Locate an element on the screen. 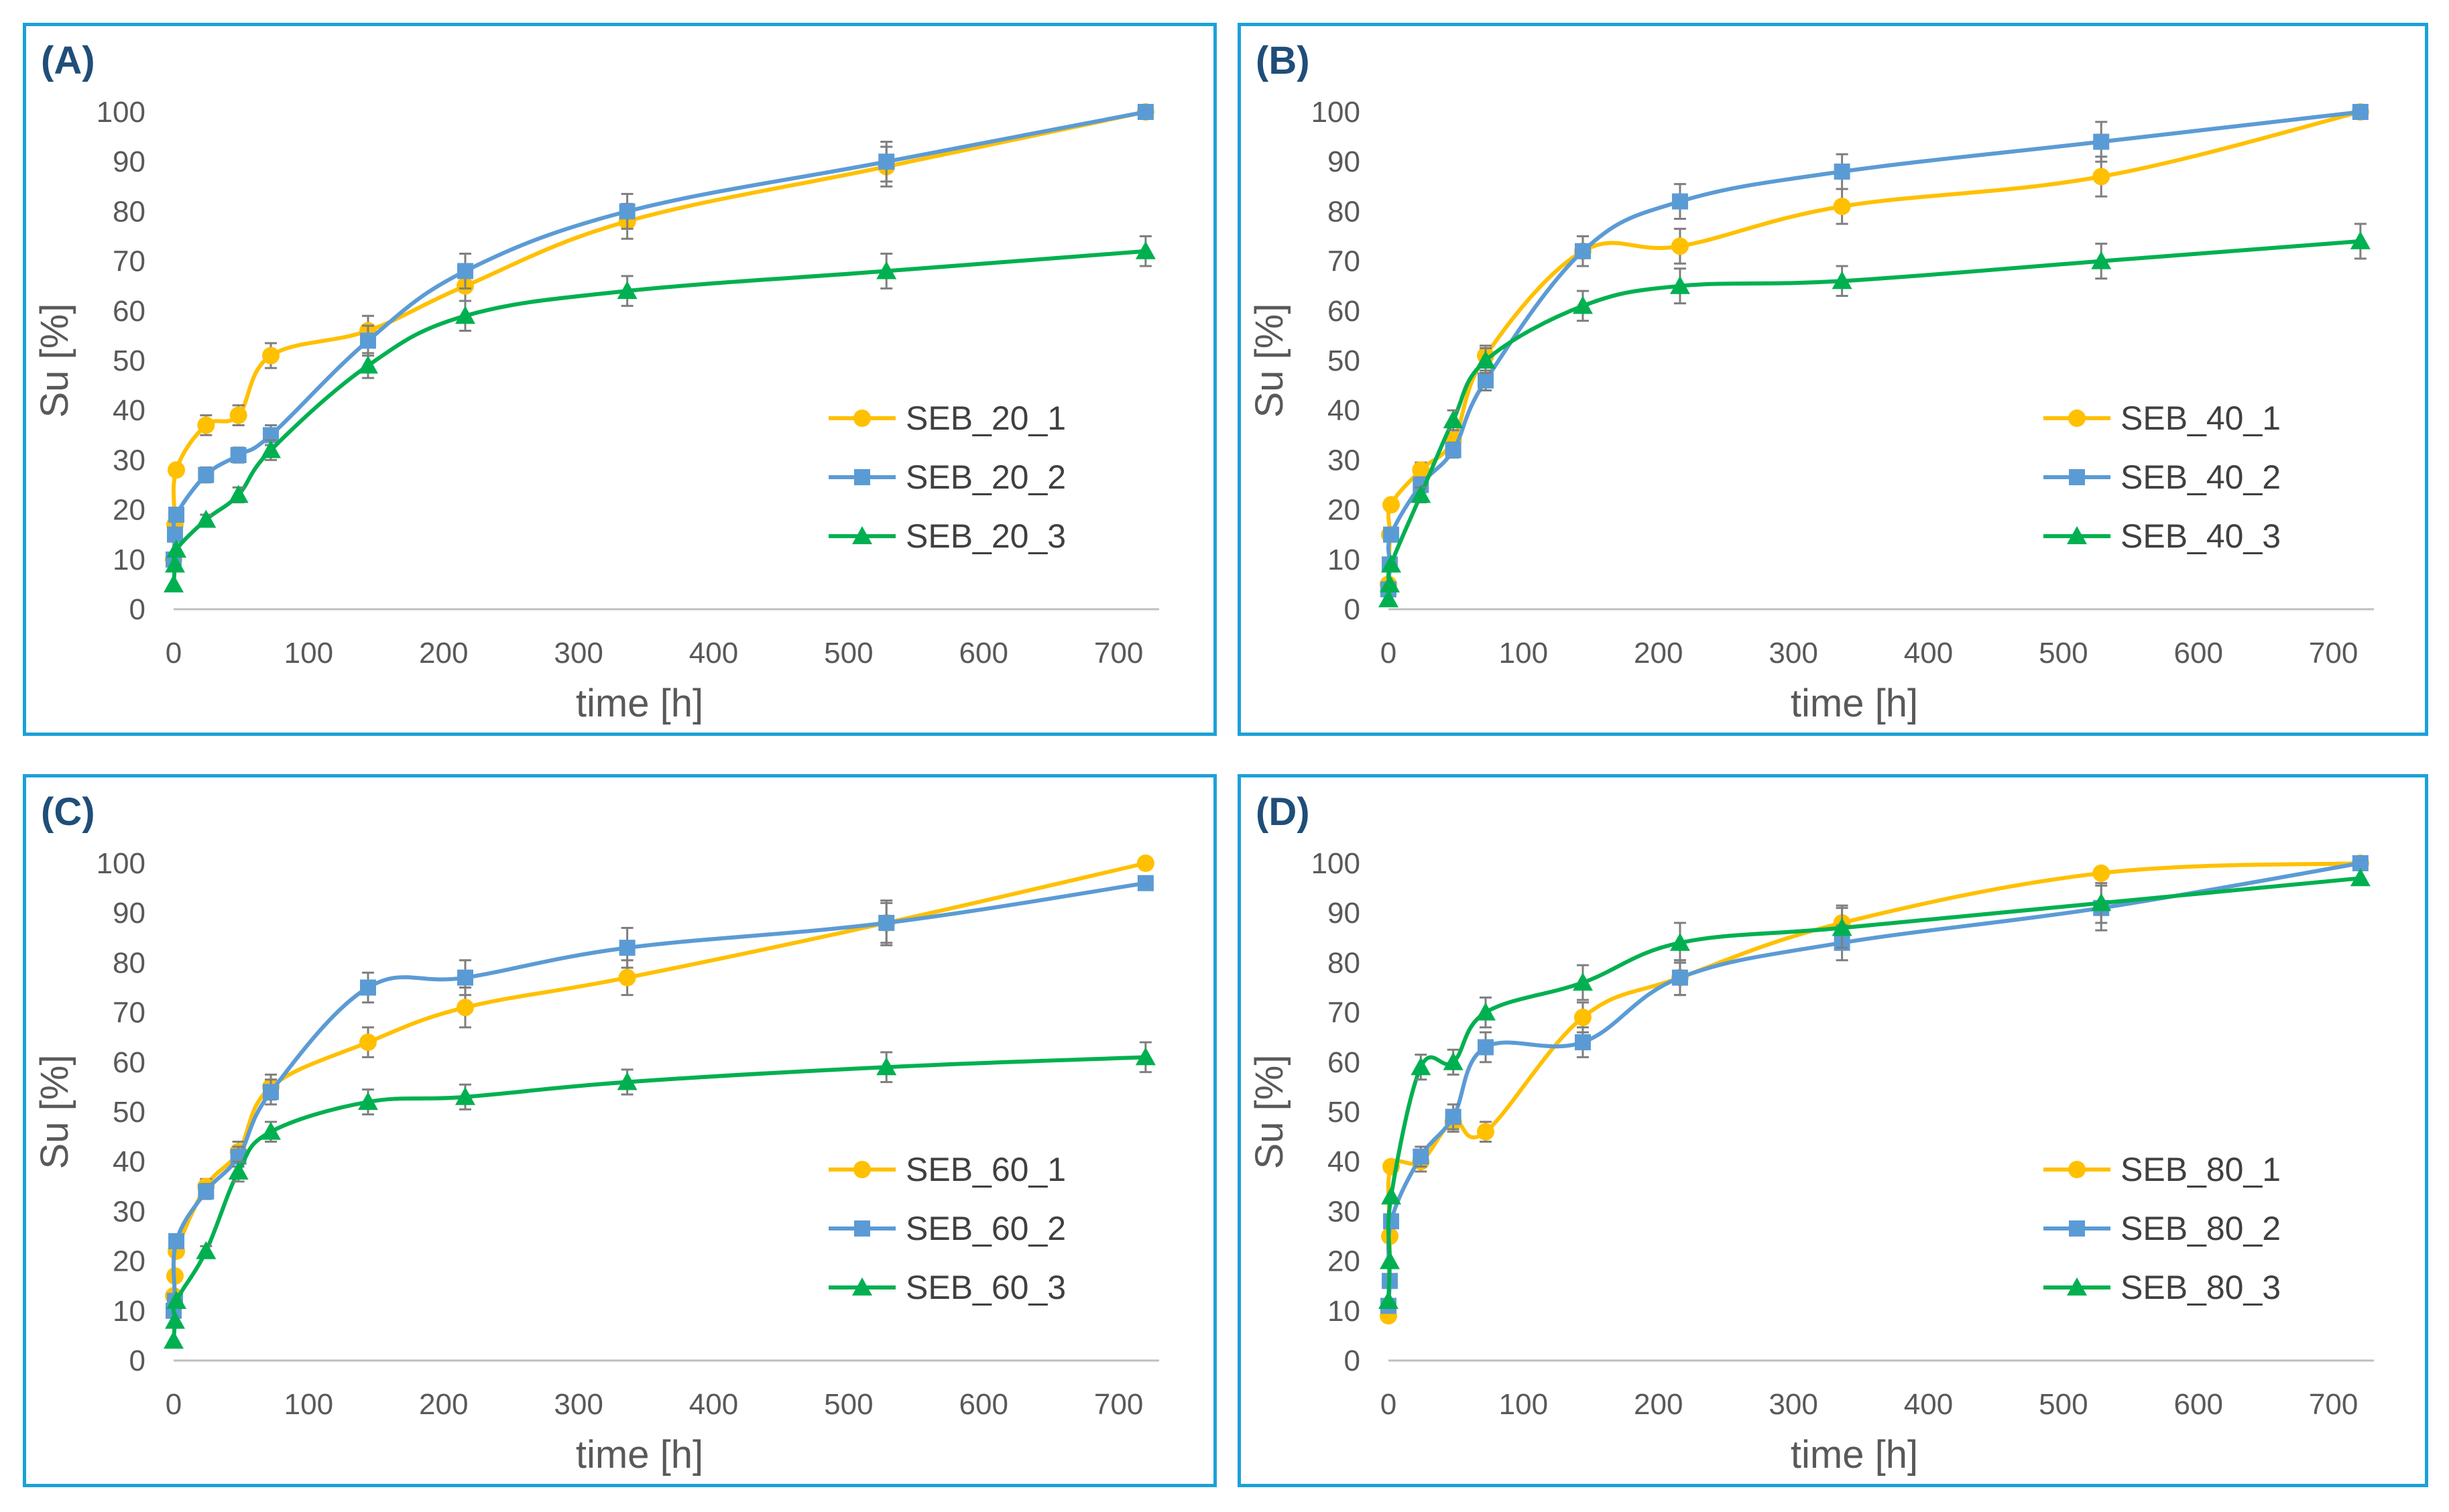  legend-entry: SEB_80_3 is located at coordinates (2162, 1287).